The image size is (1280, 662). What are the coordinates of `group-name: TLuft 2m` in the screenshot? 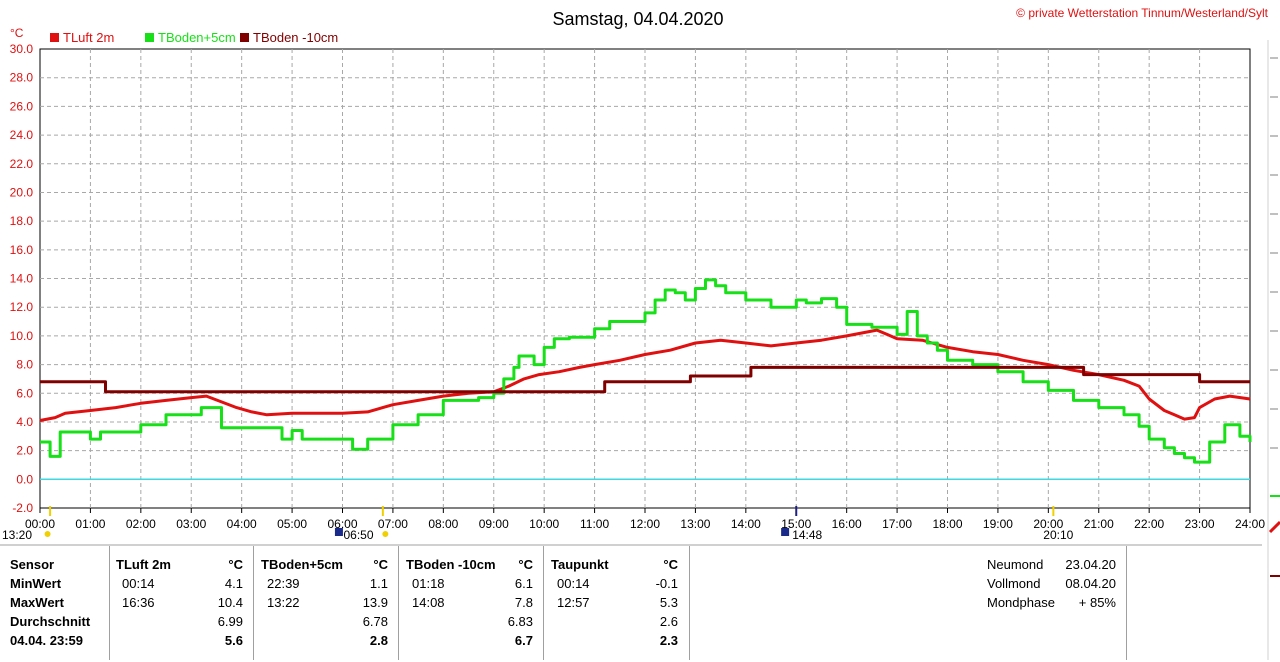 It's located at (143, 564).